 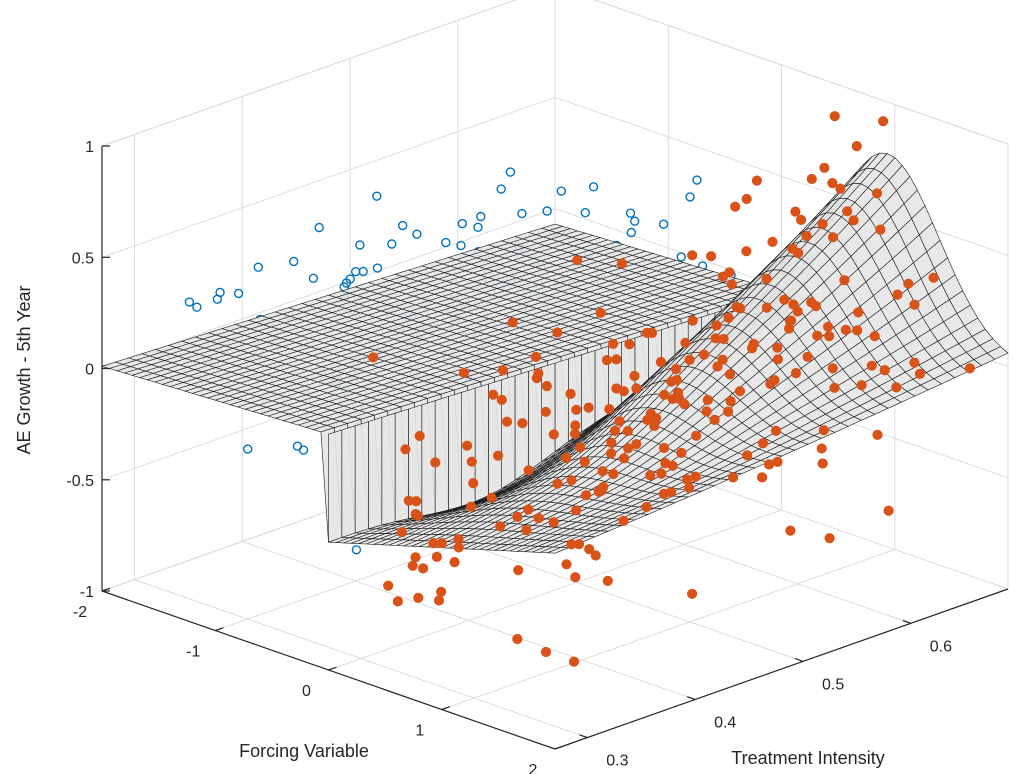 I want to click on x-axis-label: Forcing Variable, so click(x=304, y=751).